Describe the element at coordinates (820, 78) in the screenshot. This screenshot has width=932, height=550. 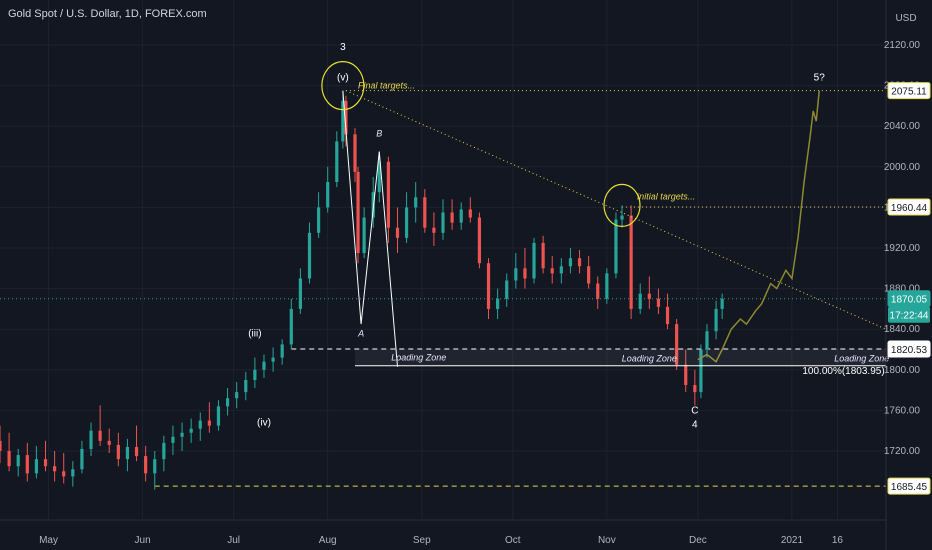
I see `label-wave-5q: 5?` at that location.